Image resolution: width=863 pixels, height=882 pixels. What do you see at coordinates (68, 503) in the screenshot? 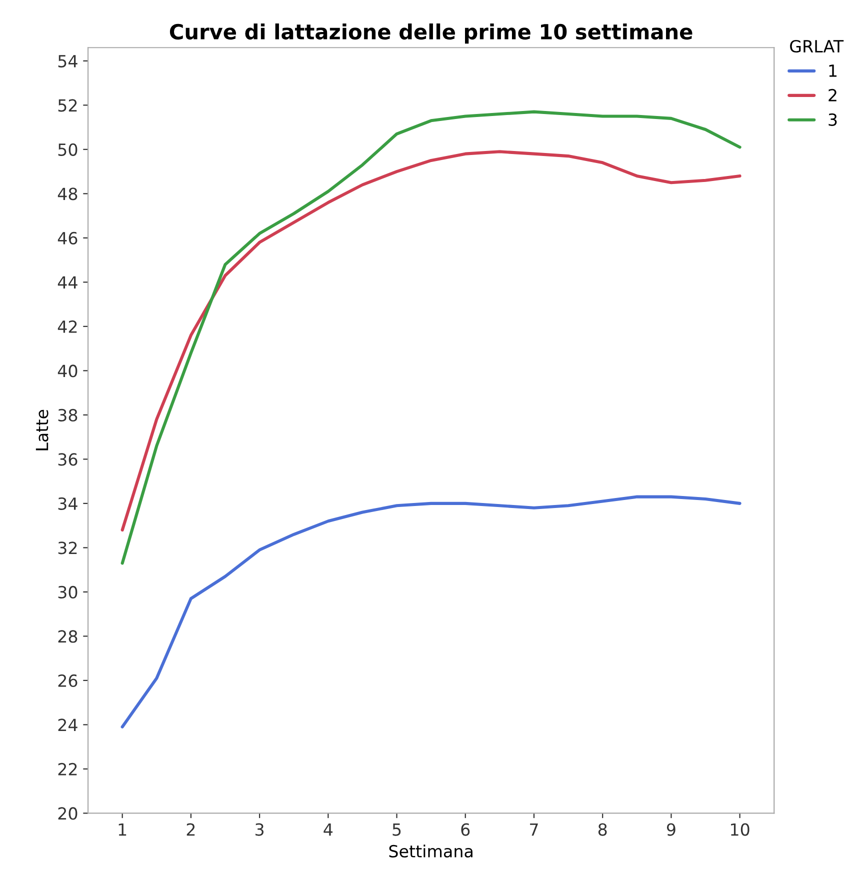
I see `y-tick-label: 34` at bounding box center [68, 503].